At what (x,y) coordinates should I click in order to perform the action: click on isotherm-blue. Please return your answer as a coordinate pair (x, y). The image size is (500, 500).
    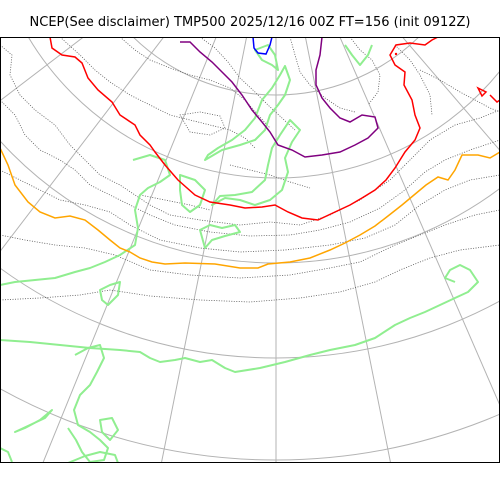
    Looking at the image, I should click on (262, 46).